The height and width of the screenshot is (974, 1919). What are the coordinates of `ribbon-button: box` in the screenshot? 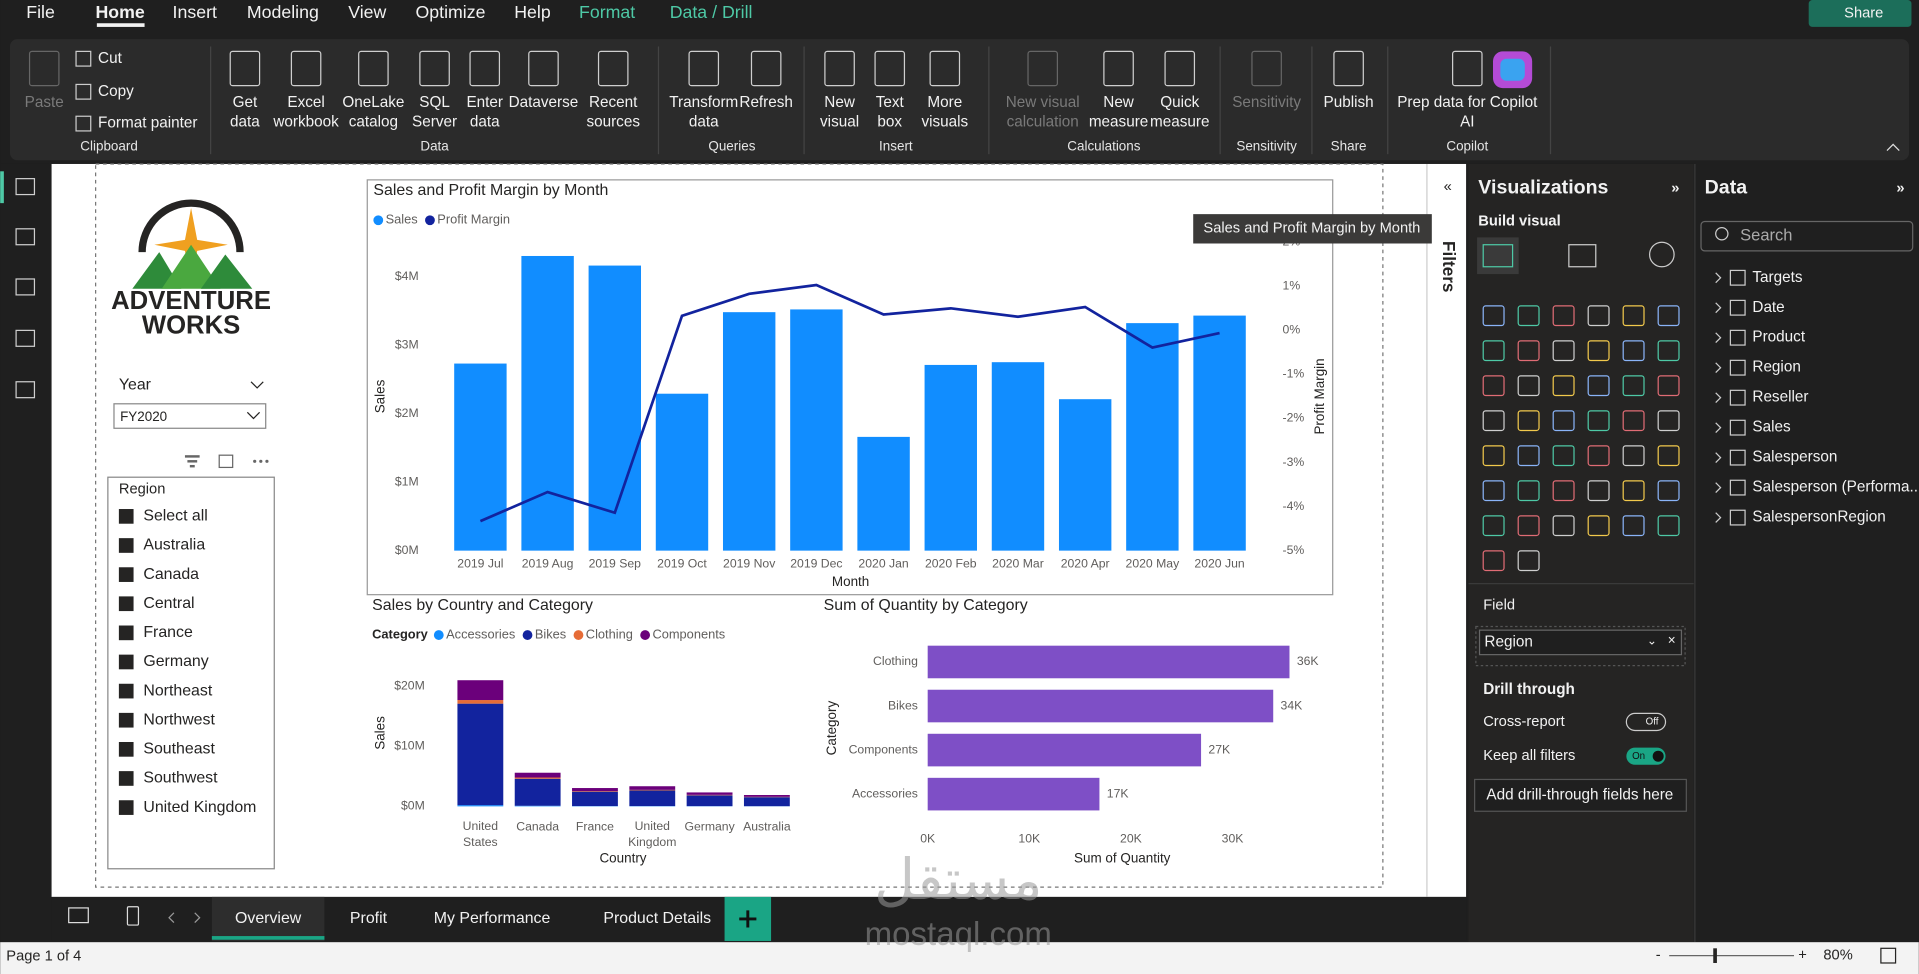 It's located at (889, 121).